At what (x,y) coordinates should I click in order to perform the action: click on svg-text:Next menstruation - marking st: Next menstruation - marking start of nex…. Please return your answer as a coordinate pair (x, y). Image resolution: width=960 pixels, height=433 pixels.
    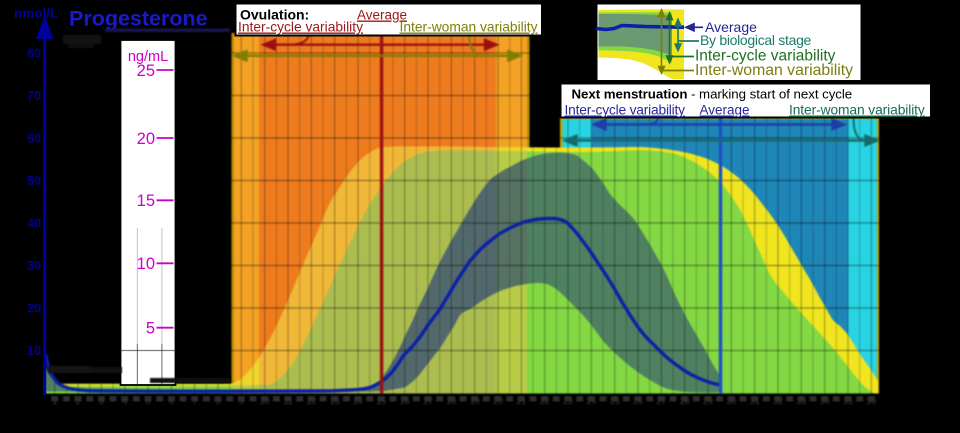
    Looking at the image, I should click on (712, 94).